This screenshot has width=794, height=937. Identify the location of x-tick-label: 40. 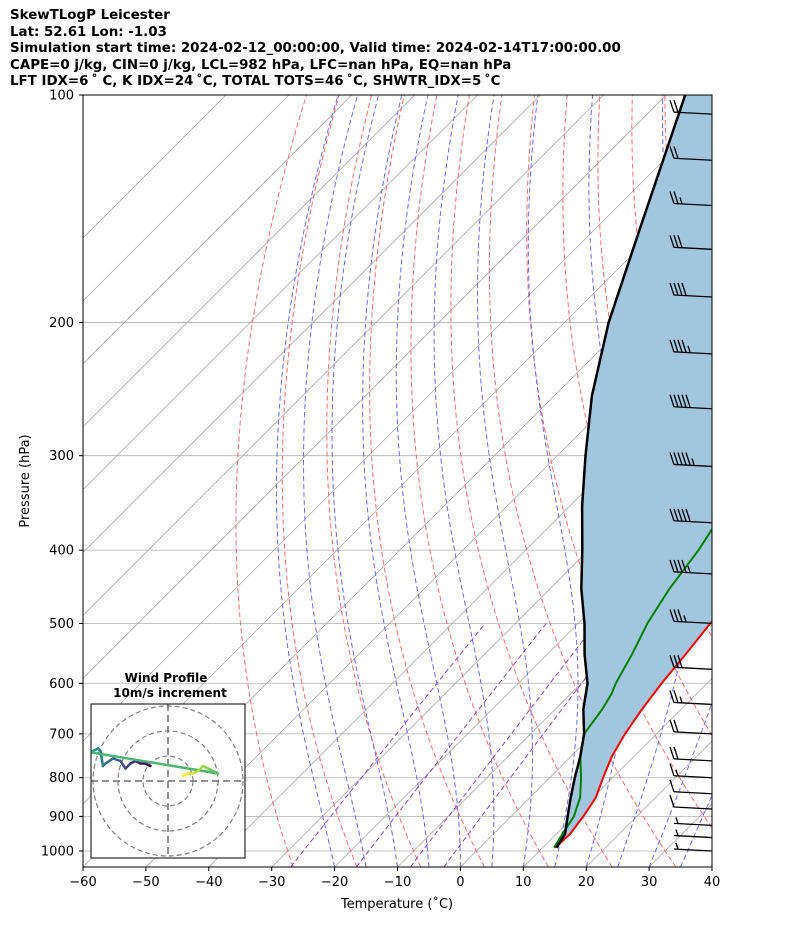
(712, 882).